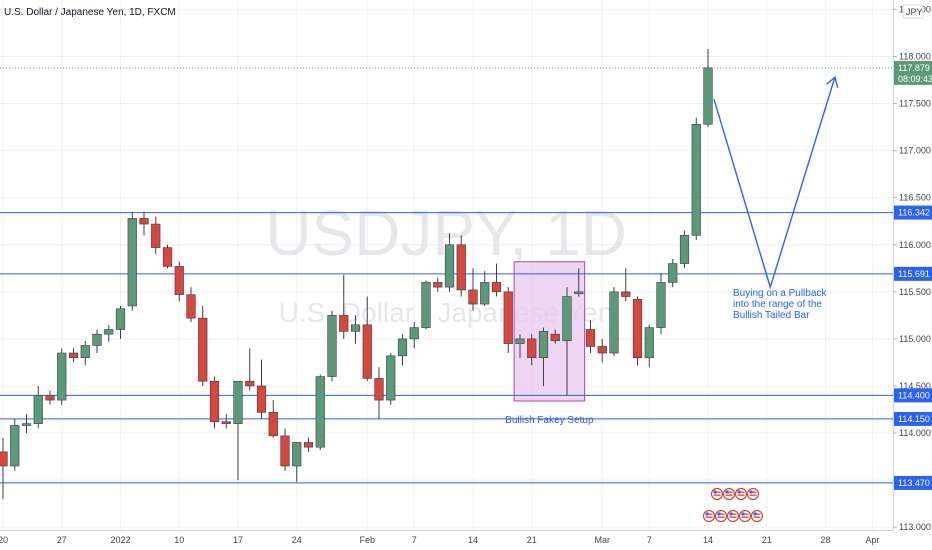 This screenshot has width=932, height=550. Describe the element at coordinates (440, 540) in the screenshot. I see `time-axis: 20 27 2022 10 17 24 Feb 7 14 21 Mar 7 14 21 28 Apr` at that location.